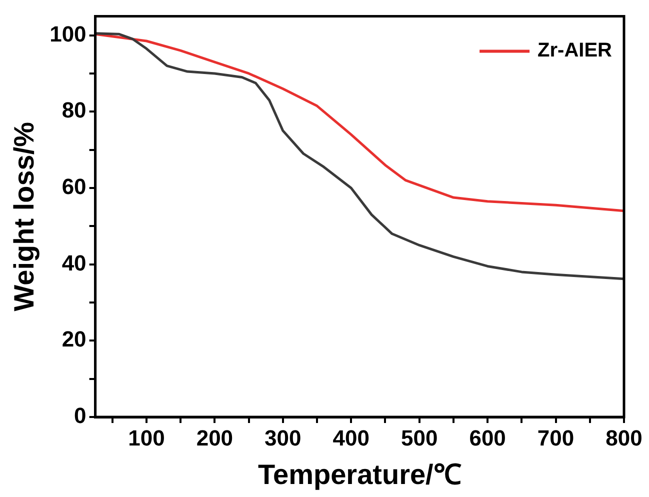  What do you see at coordinates (360, 474) in the screenshot?
I see `x-axis-title: Temperature/℃` at bounding box center [360, 474].